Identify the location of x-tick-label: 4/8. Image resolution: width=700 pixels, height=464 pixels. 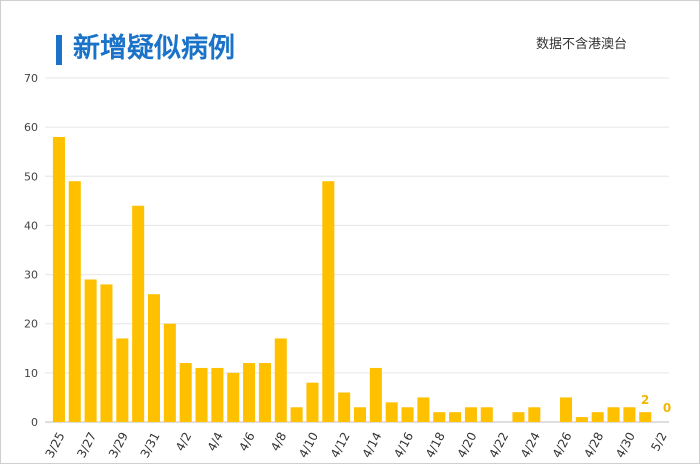
(278, 442).